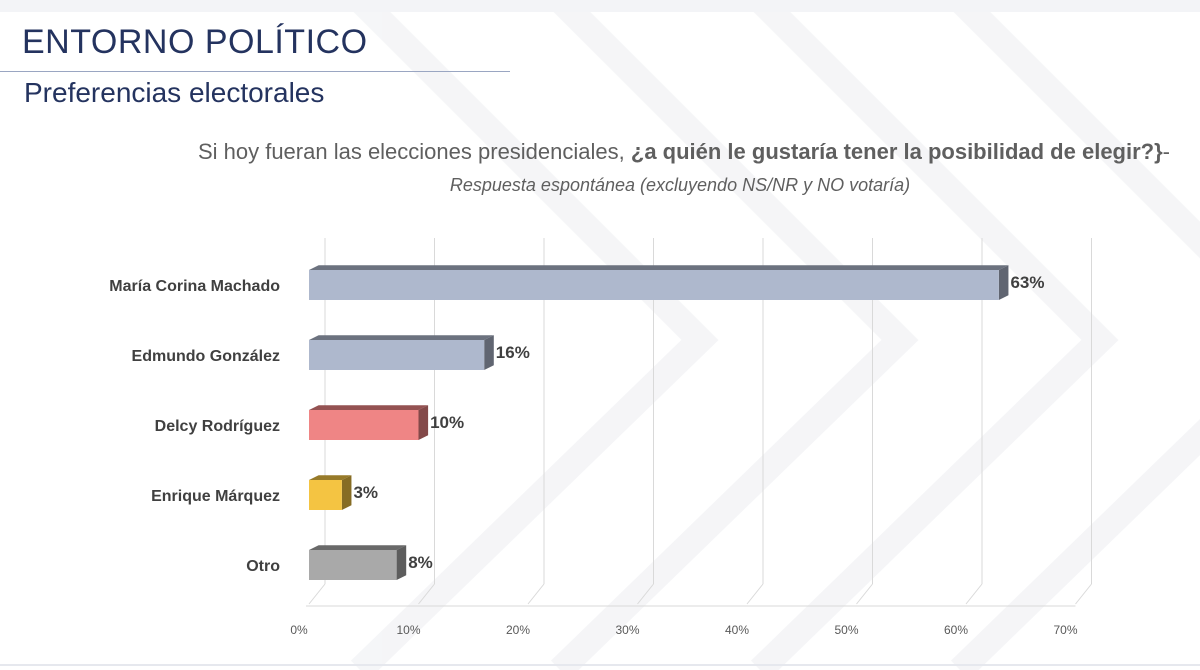 This screenshot has width=1200, height=670. What do you see at coordinates (174, 92) in the screenshot?
I see `page-subtitle: Preferencias electorales` at bounding box center [174, 92].